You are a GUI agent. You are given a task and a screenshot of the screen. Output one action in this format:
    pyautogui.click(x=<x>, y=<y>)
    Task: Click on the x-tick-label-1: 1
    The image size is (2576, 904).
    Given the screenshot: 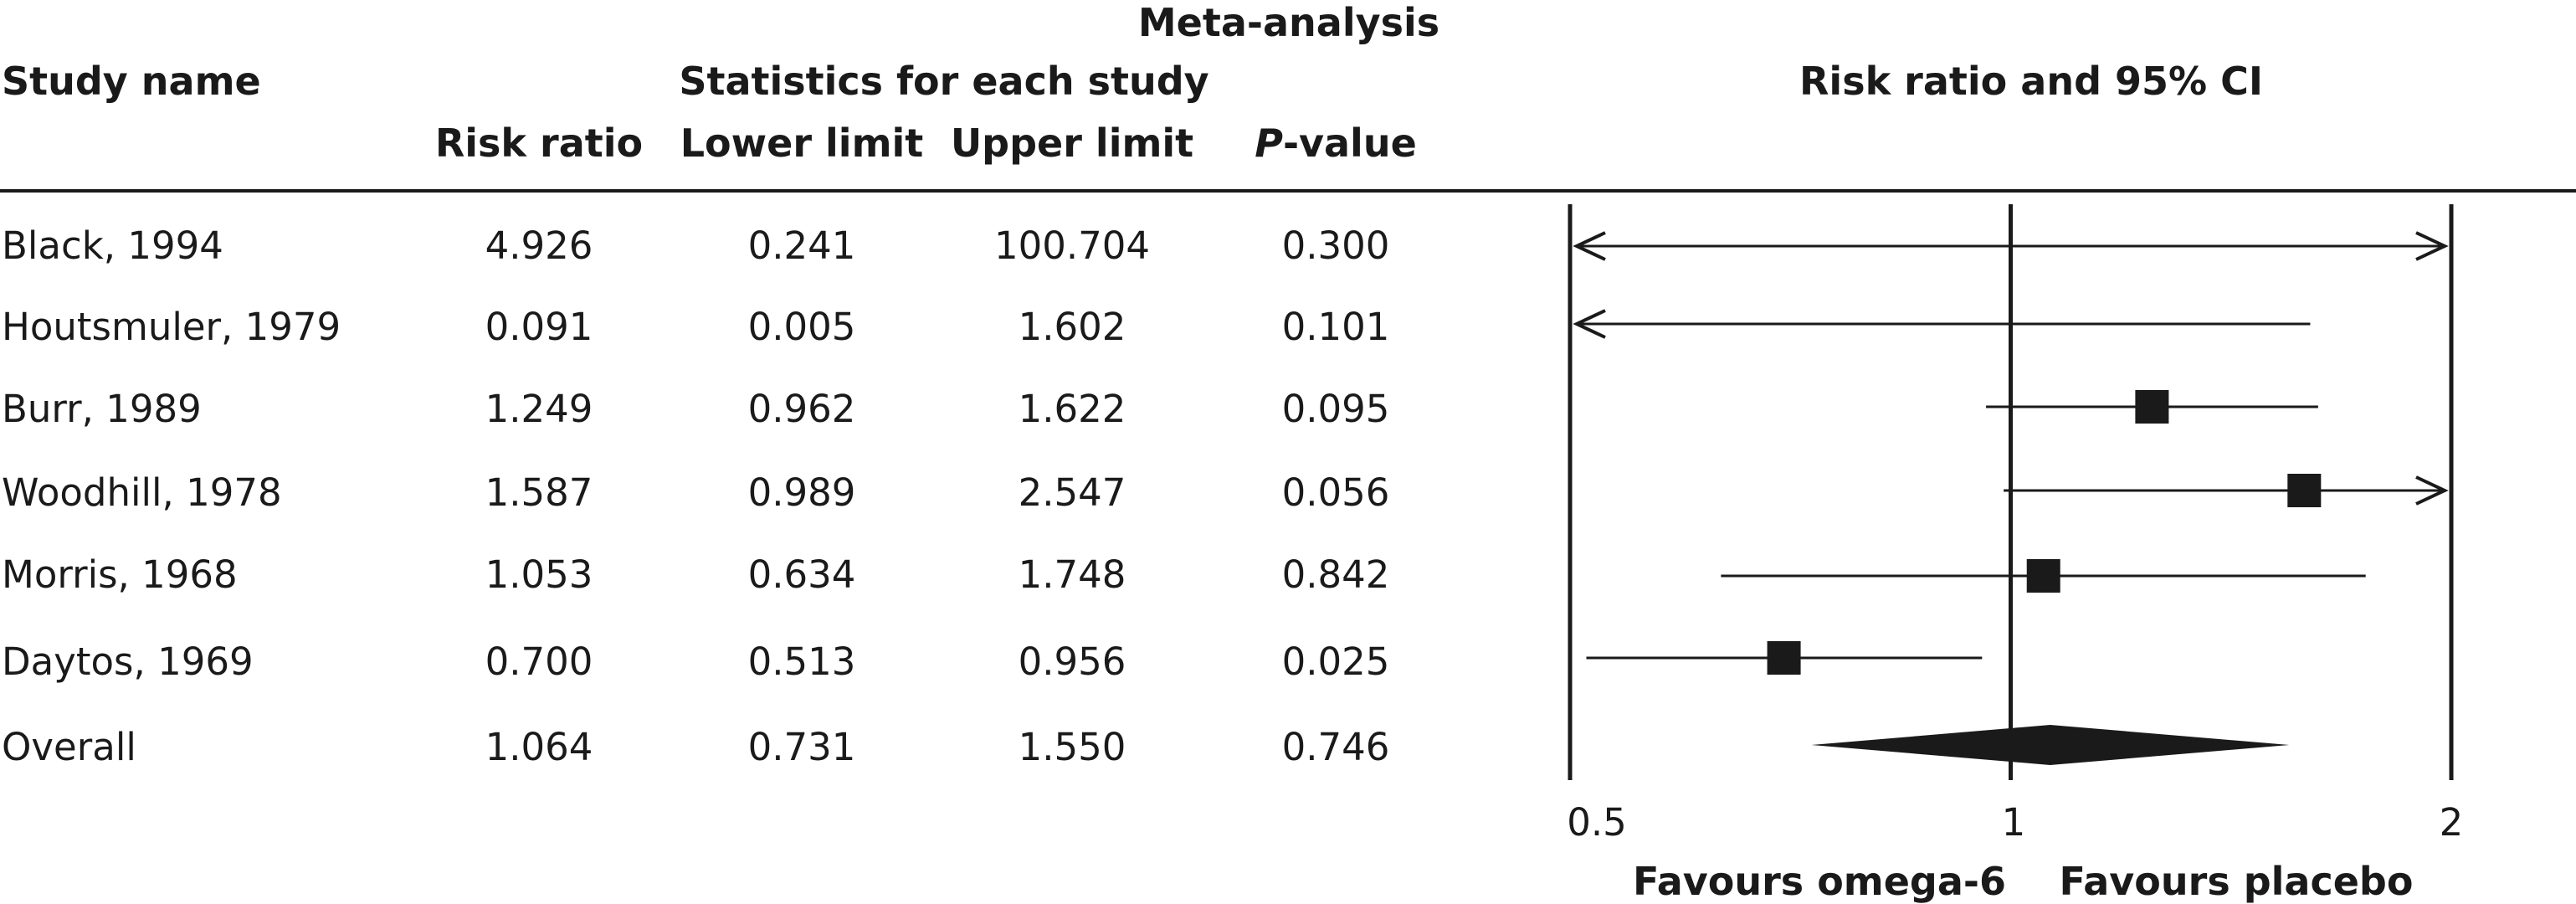 What is the action you would take?
    pyautogui.click(x=2013, y=822)
    